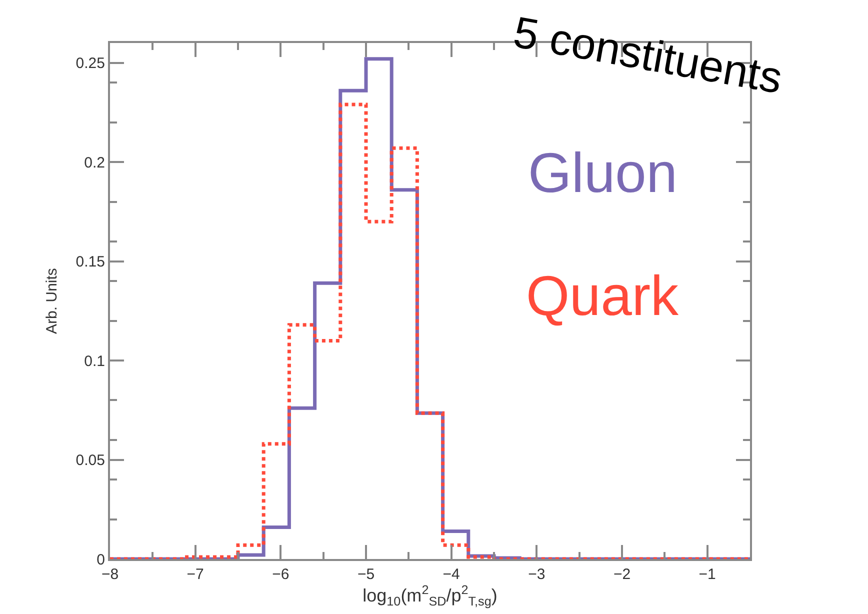 The width and height of the screenshot is (868, 614). What do you see at coordinates (90, 461) in the screenshot?
I see `y-tick-label: 0.05` at bounding box center [90, 461].